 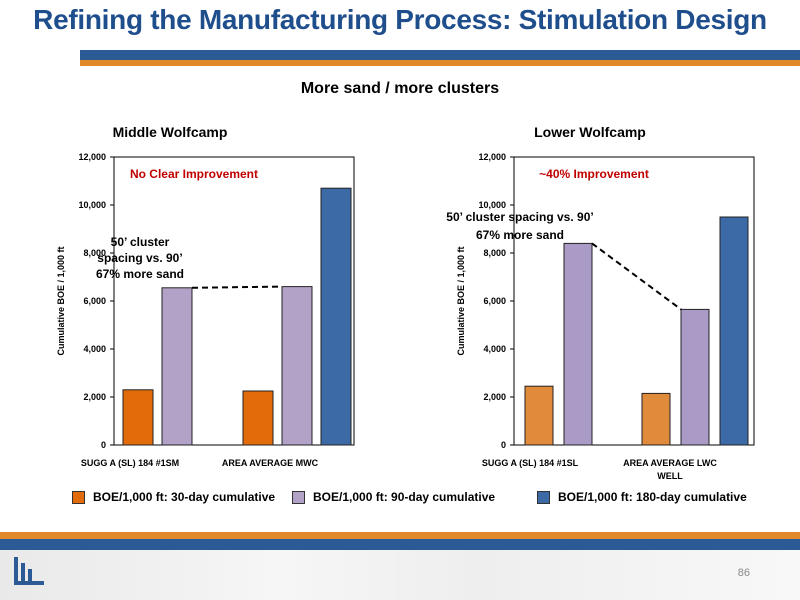 I want to click on legend-item-30-day: BOE/1,000 ft: 30-day cumulative, so click(x=173, y=497).